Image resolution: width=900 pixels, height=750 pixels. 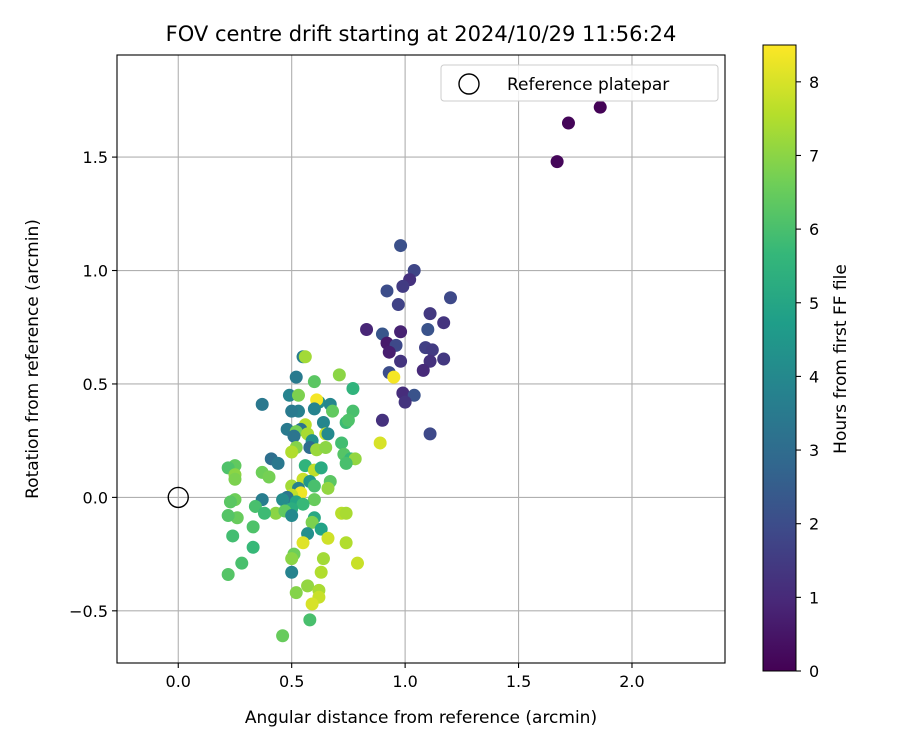 I want to click on colorbar-tick-label: 5, so click(x=814, y=303).